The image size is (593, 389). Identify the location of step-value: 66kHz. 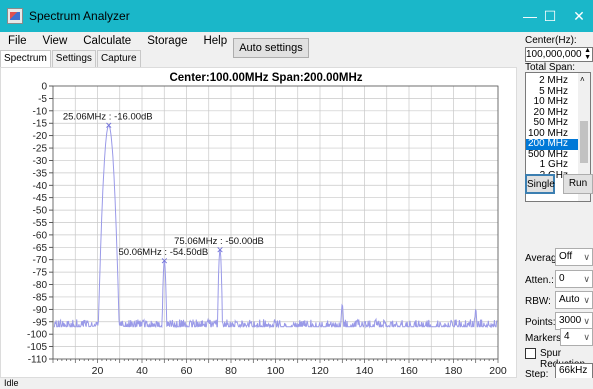
(573, 370).